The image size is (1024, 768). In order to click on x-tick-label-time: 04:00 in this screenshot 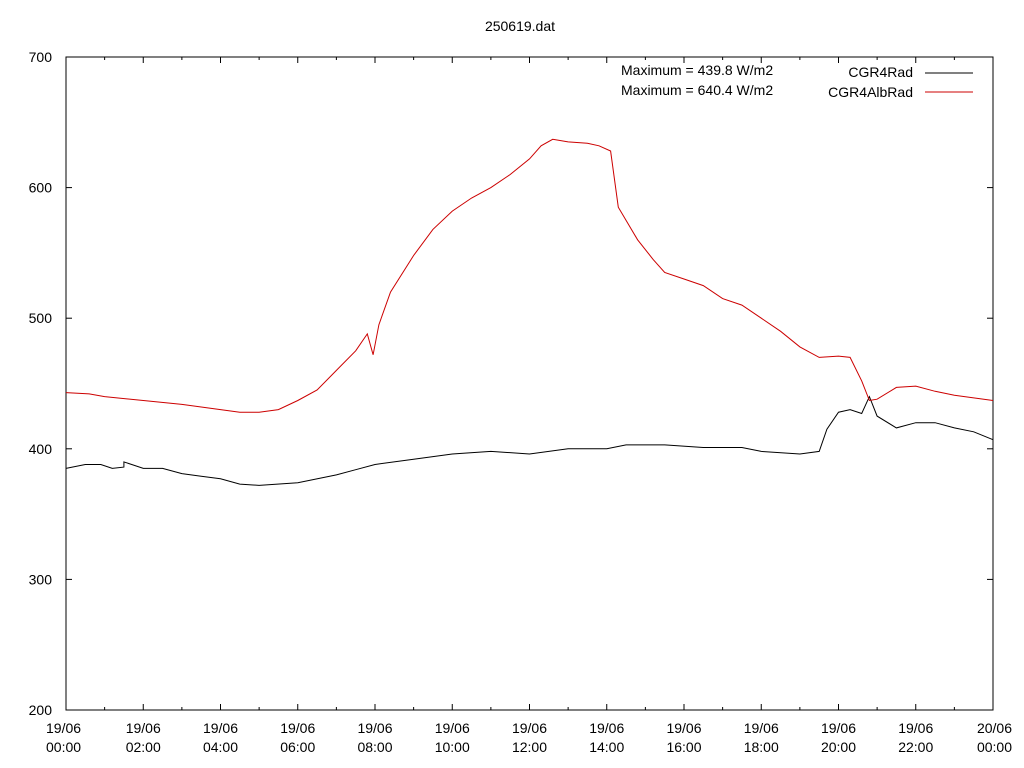, I will do `click(220, 747)`.